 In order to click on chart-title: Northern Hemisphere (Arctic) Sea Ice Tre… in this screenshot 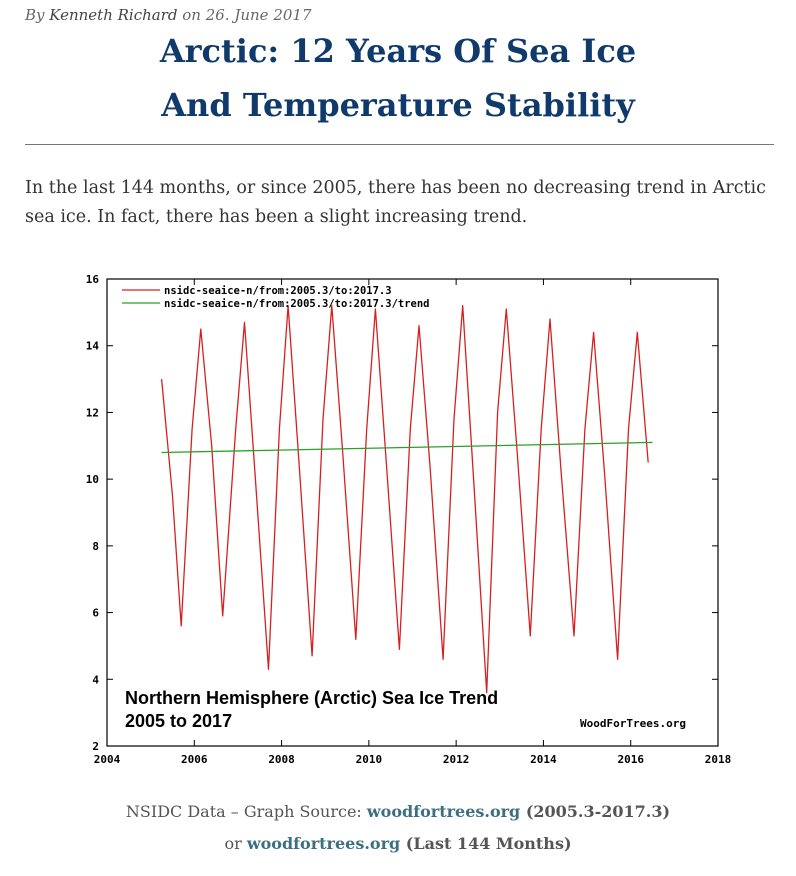, I will do `click(311, 698)`.